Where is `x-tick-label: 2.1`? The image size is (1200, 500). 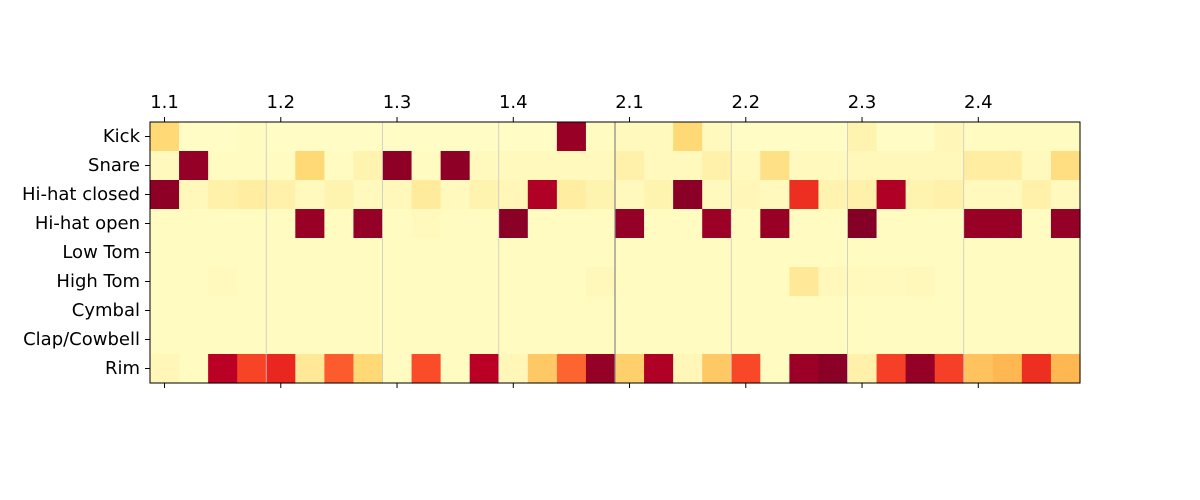
x-tick-label: 2.1 is located at coordinates (629, 102).